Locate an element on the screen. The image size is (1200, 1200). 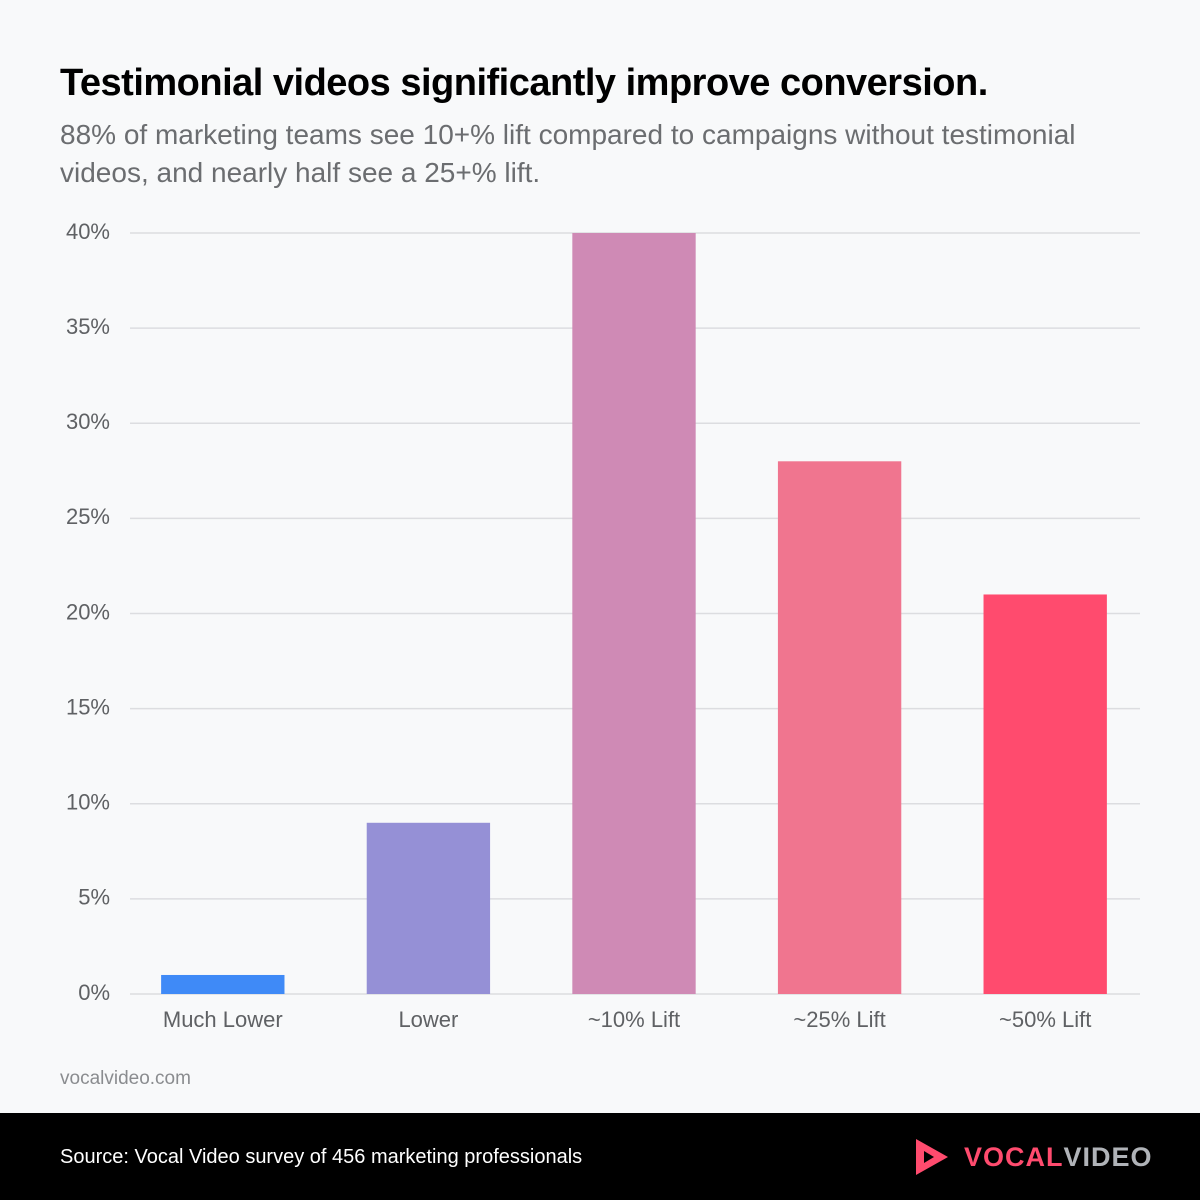
logo: VOCAL VIDEO is located at coordinates (1032, 1157).